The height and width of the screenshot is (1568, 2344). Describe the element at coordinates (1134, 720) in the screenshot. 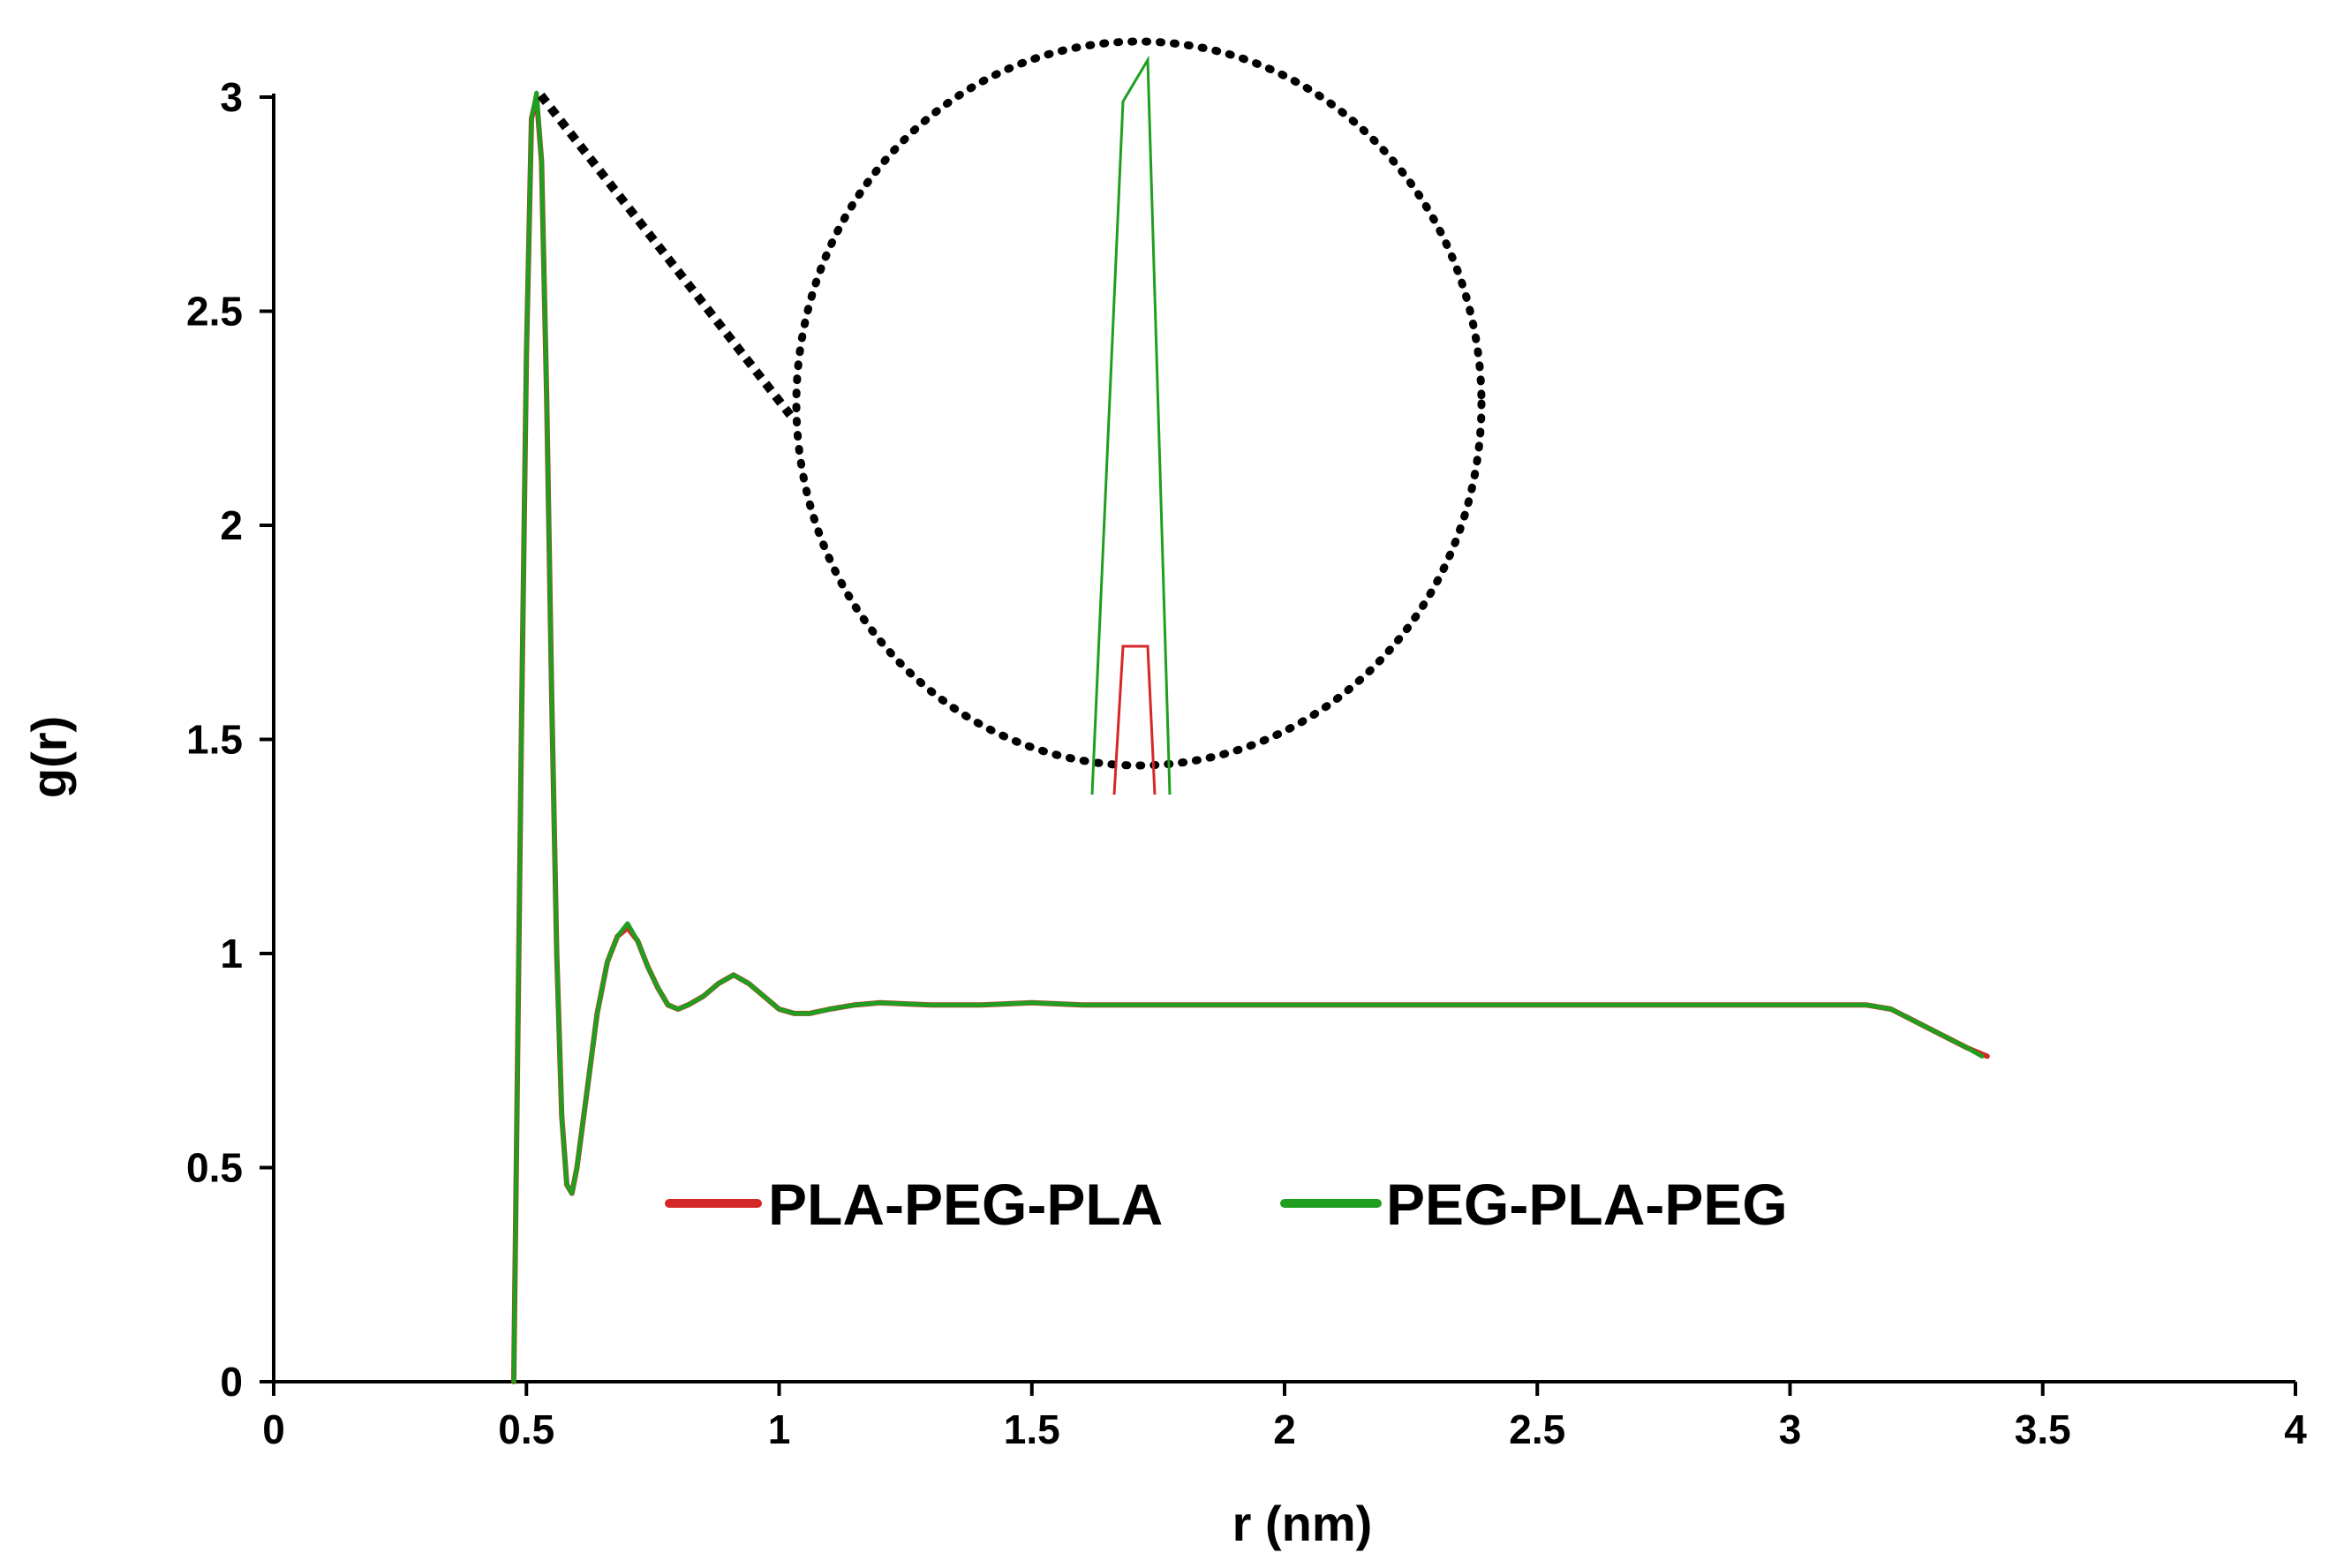

I see `inset-peak-pla-peg-pla` at that location.